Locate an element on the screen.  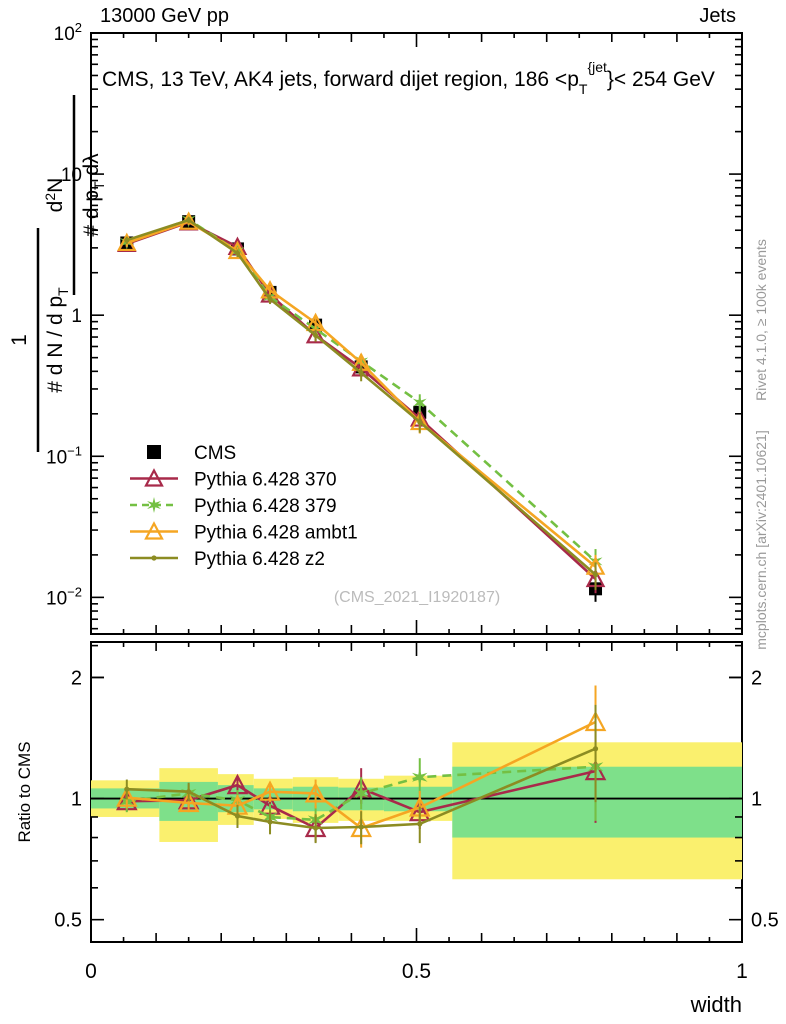
plot-title-sub: T is located at coordinates (583, 89).